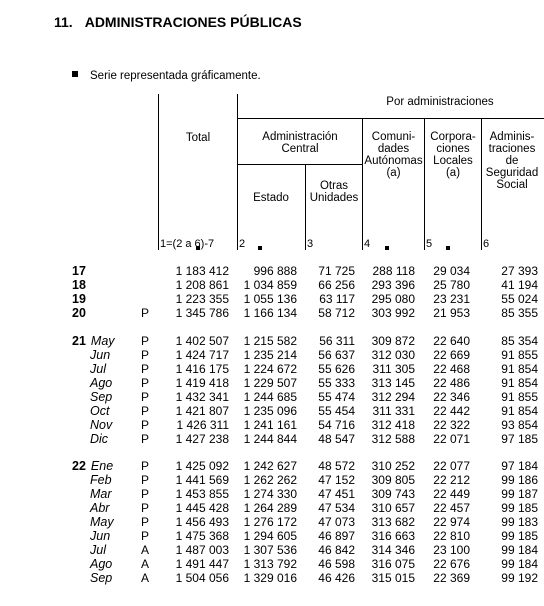  What do you see at coordinates (270, 285) in the screenshot?
I see `table-cell: 1 034 859` at bounding box center [270, 285].